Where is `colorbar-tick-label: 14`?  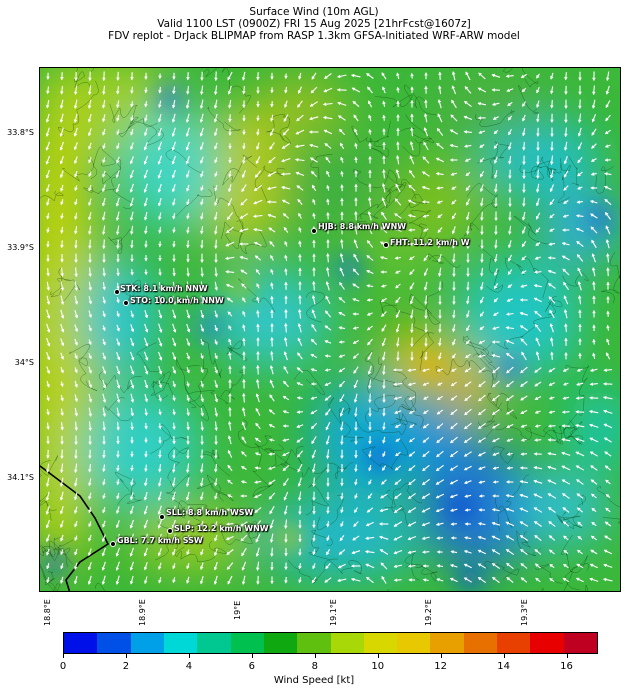 colorbar-tick-label: 14 is located at coordinates (503, 666).